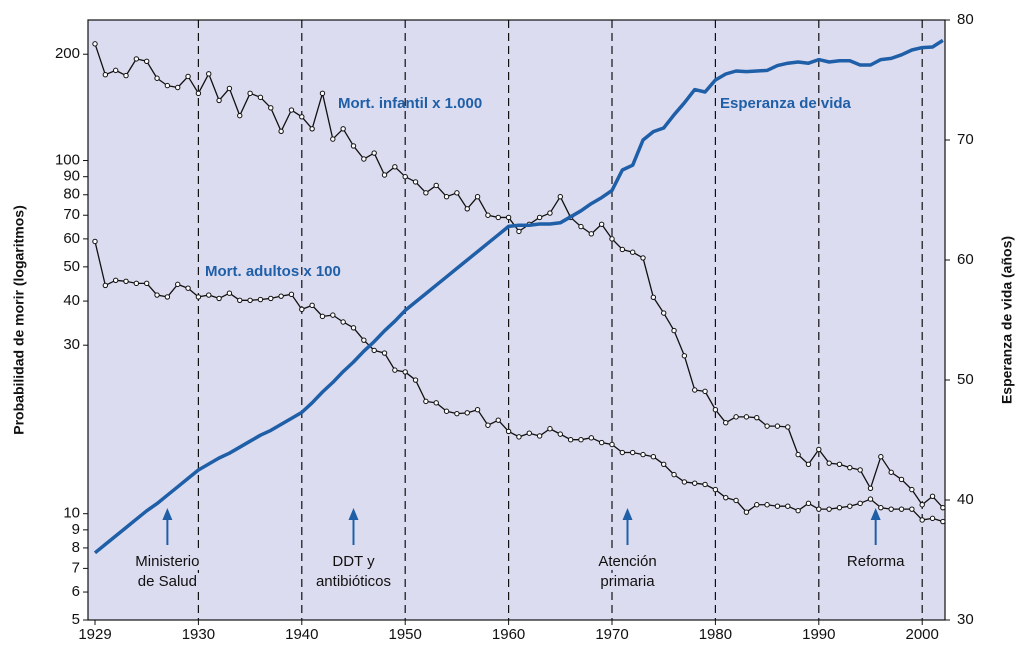  Describe the element at coordinates (67, 160) in the screenshot. I see `y-tick-label: 100` at that location.